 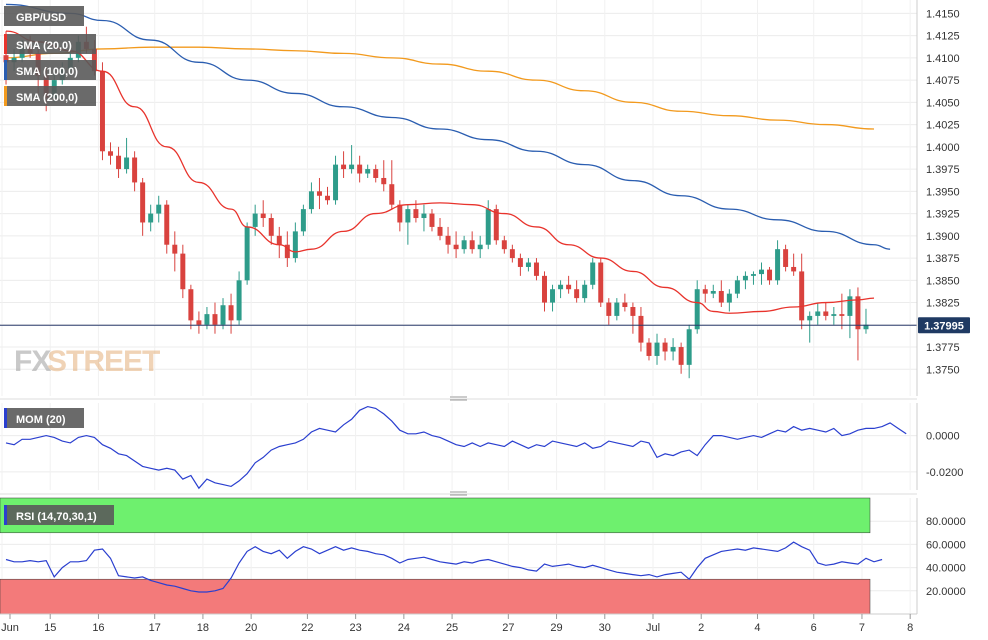 I want to click on x-tick-label: 20, so click(x=251, y=628).